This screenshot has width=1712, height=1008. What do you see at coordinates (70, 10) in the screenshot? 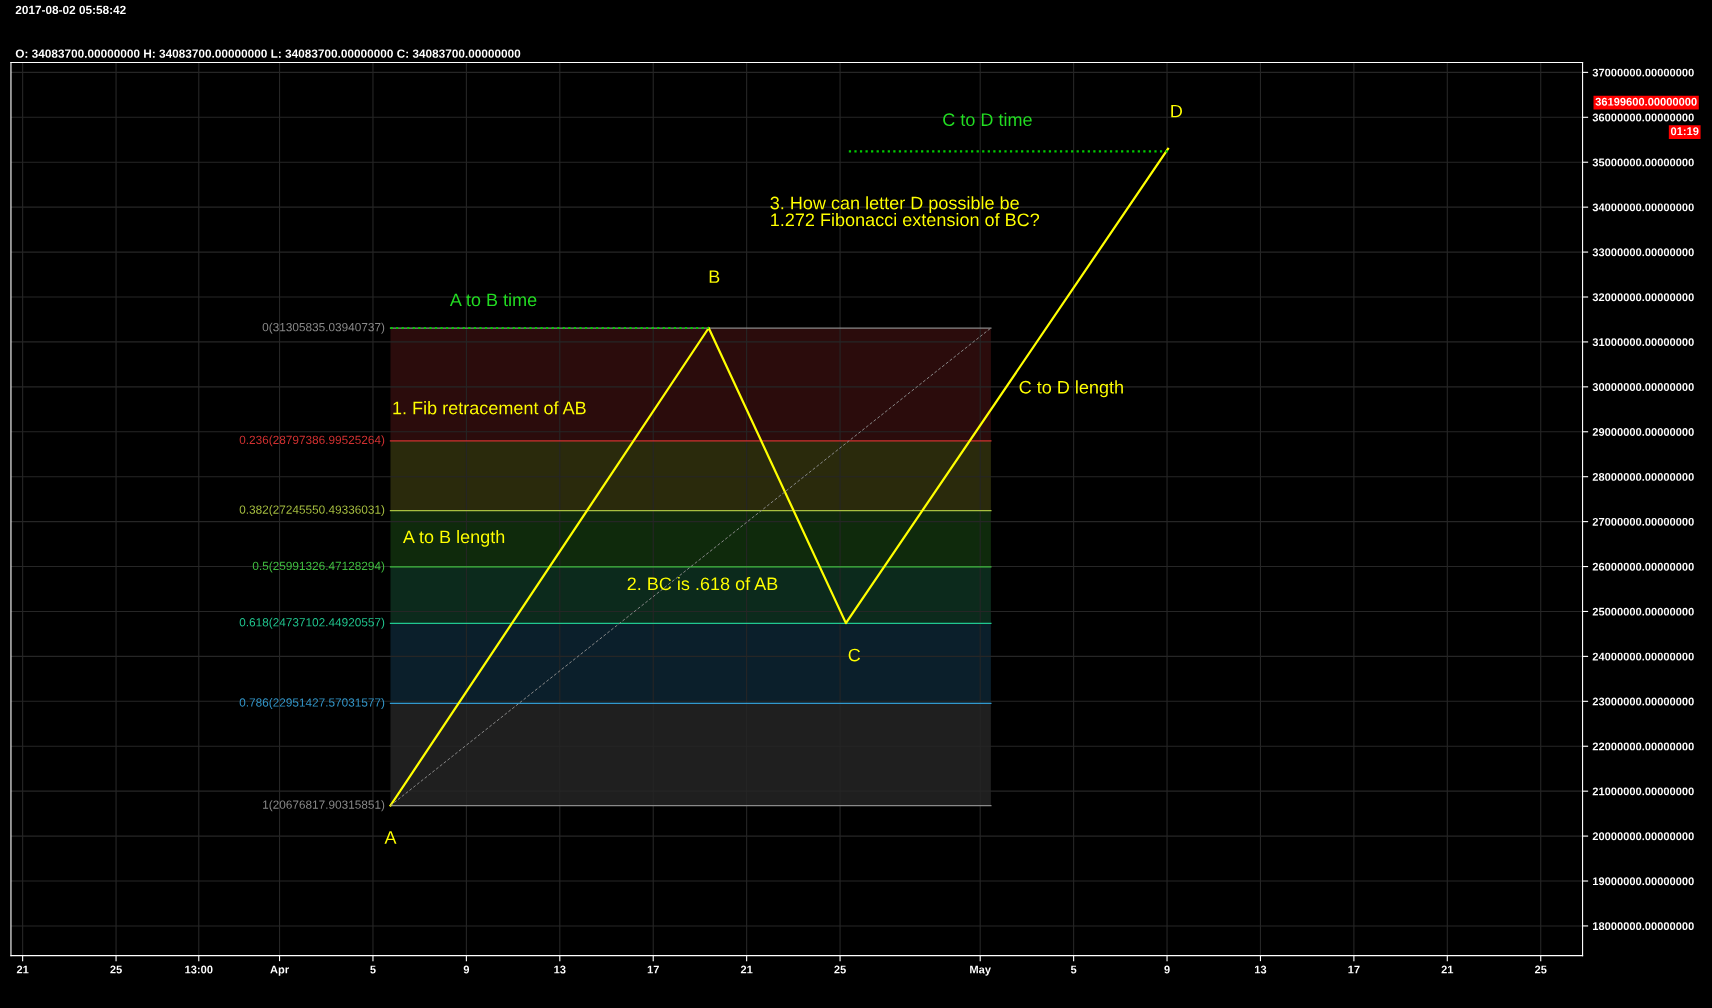
I see `text: 2017-08-02 05:58:42` at bounding box center [70, 10].